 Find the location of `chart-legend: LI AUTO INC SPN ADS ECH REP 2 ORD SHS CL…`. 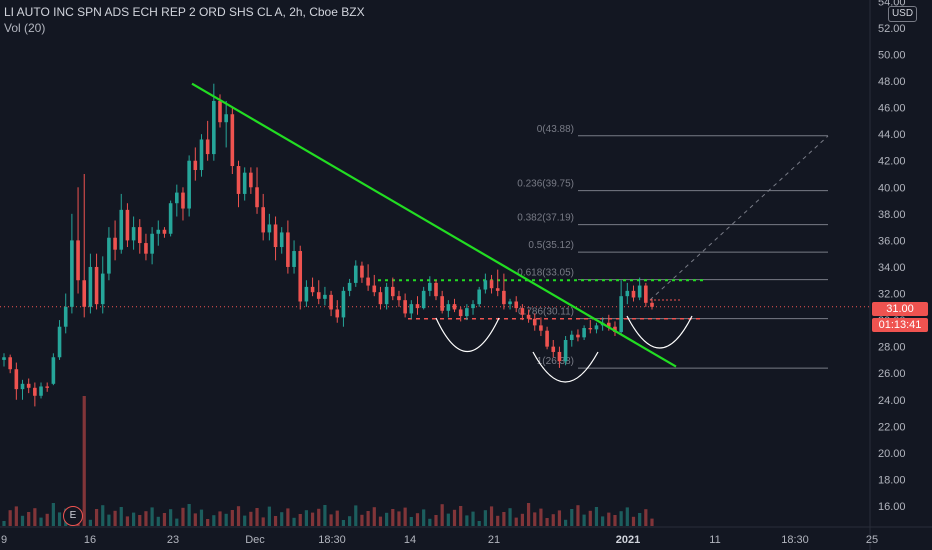

chart-legend: LI AUTO INC SPN ADS ECH REP 2 ORD SHS CL… is located at coordinates (184, 20).